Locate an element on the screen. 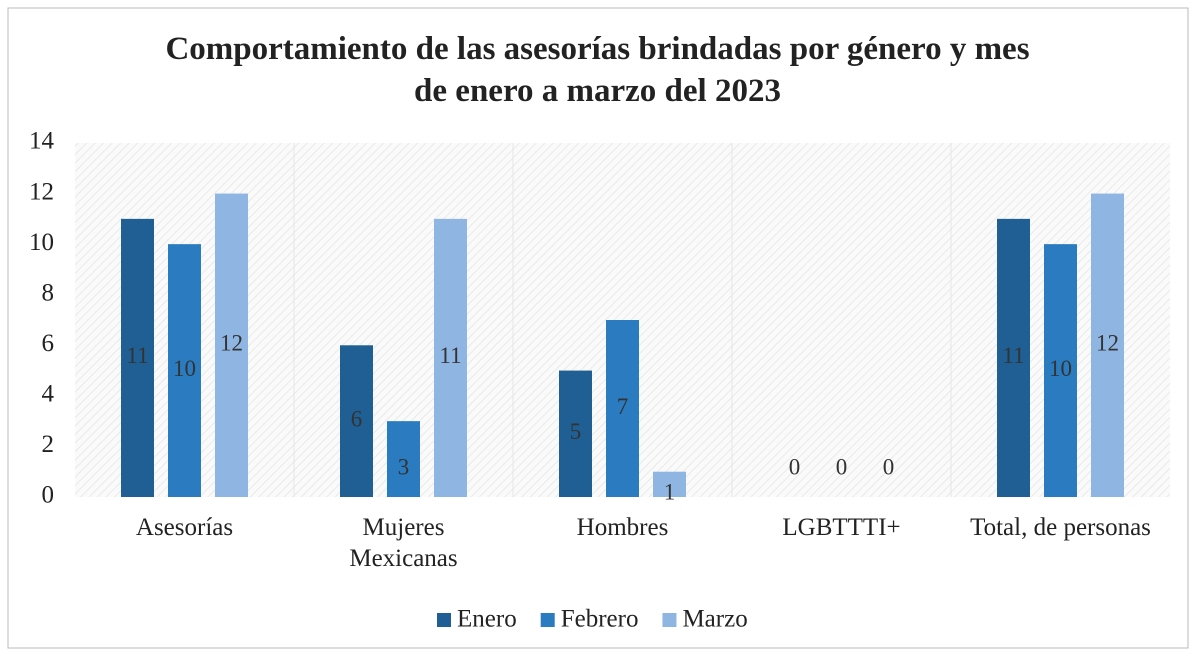 Image resolution: width=1195 pixels, height=658 pixels. x-tick-label: Hombres is located at coordinates (622, 527).